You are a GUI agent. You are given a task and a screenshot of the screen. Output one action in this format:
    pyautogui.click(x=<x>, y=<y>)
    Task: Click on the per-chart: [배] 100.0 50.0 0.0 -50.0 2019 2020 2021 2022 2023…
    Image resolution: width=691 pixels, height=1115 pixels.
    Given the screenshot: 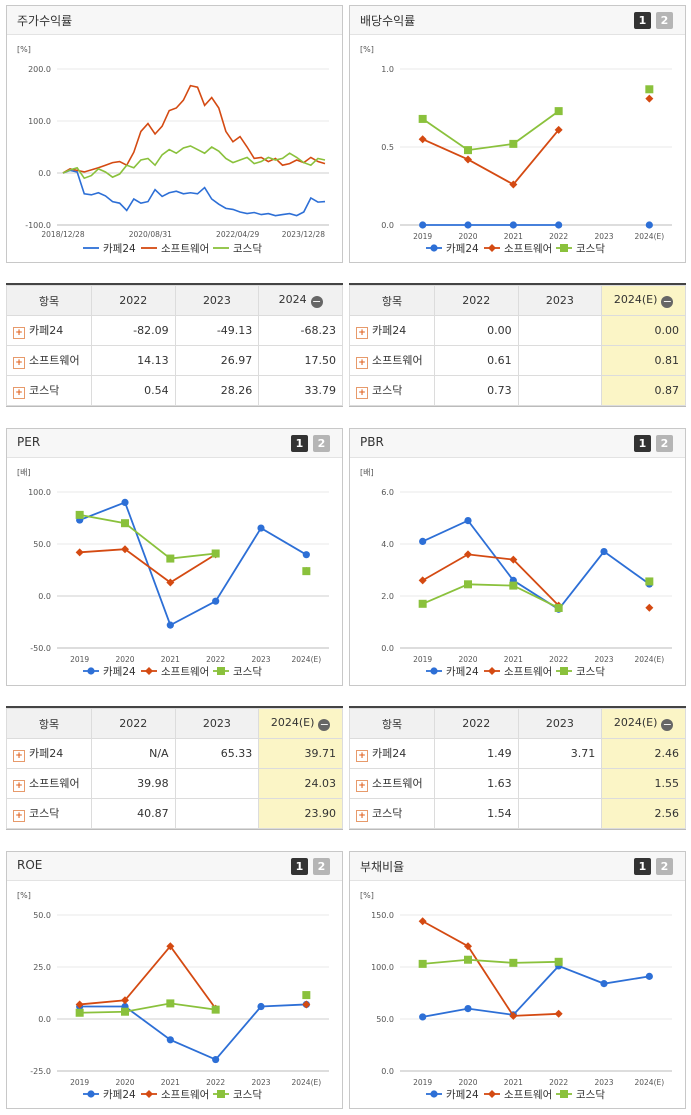 What is the action you would take?
    pyautogui.click(x=173, y=573)
    